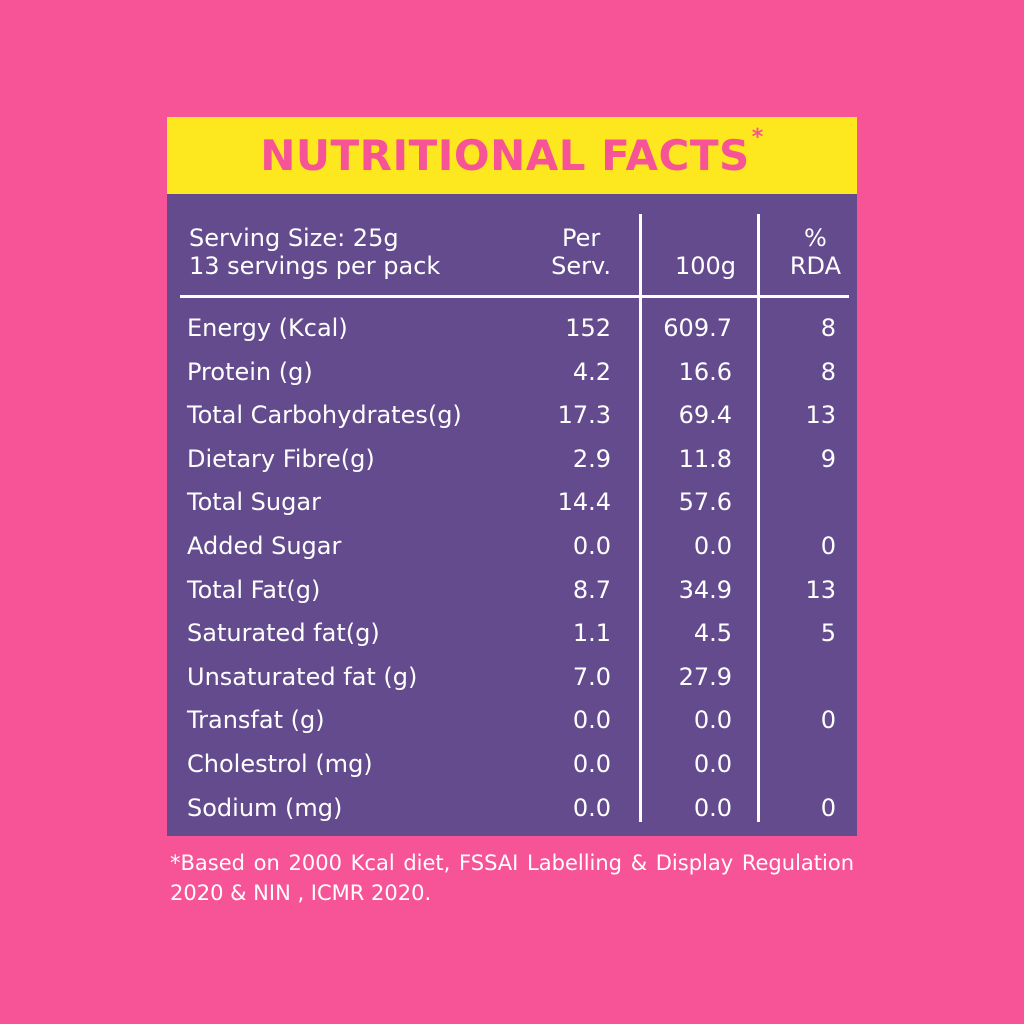 The image size is (1024, 1024). Describe the element at coordinates (697, 328) in the screenshot. I see `per-100g-value: 609.7` at that location.